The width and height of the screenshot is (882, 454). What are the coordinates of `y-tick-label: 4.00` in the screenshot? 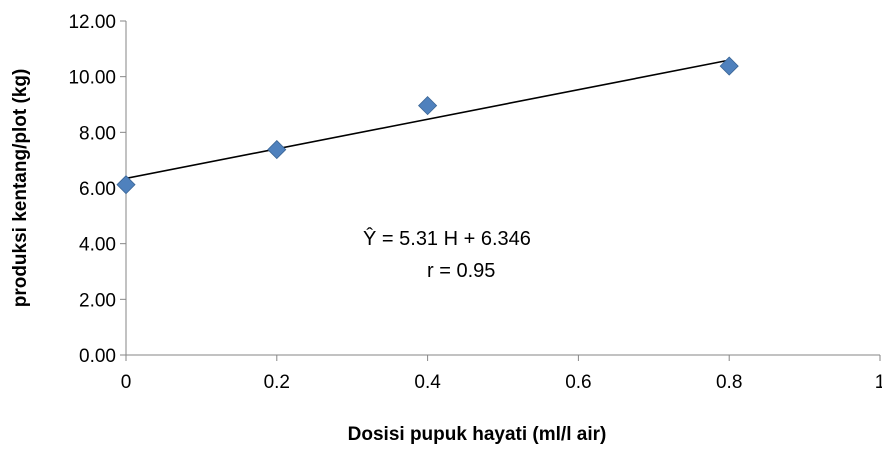 It's located at (97, 245).